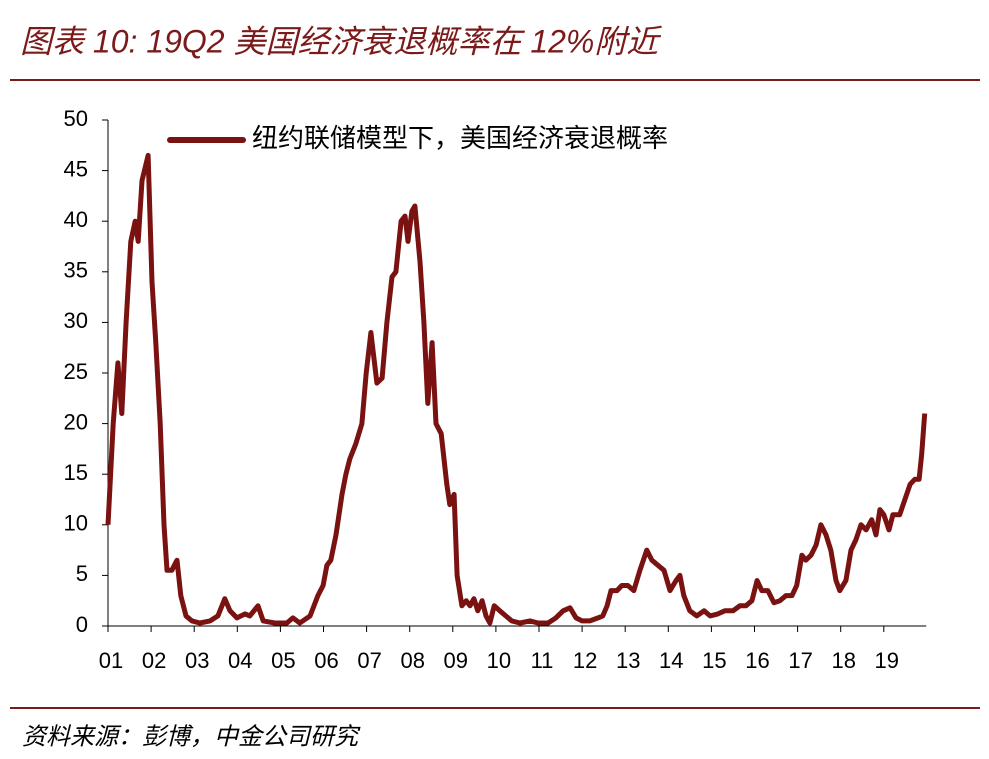  I want to click on chart-title: 图表 10: 19Q2 美国经济衰退概率在 12%附近, so click(341, 41).